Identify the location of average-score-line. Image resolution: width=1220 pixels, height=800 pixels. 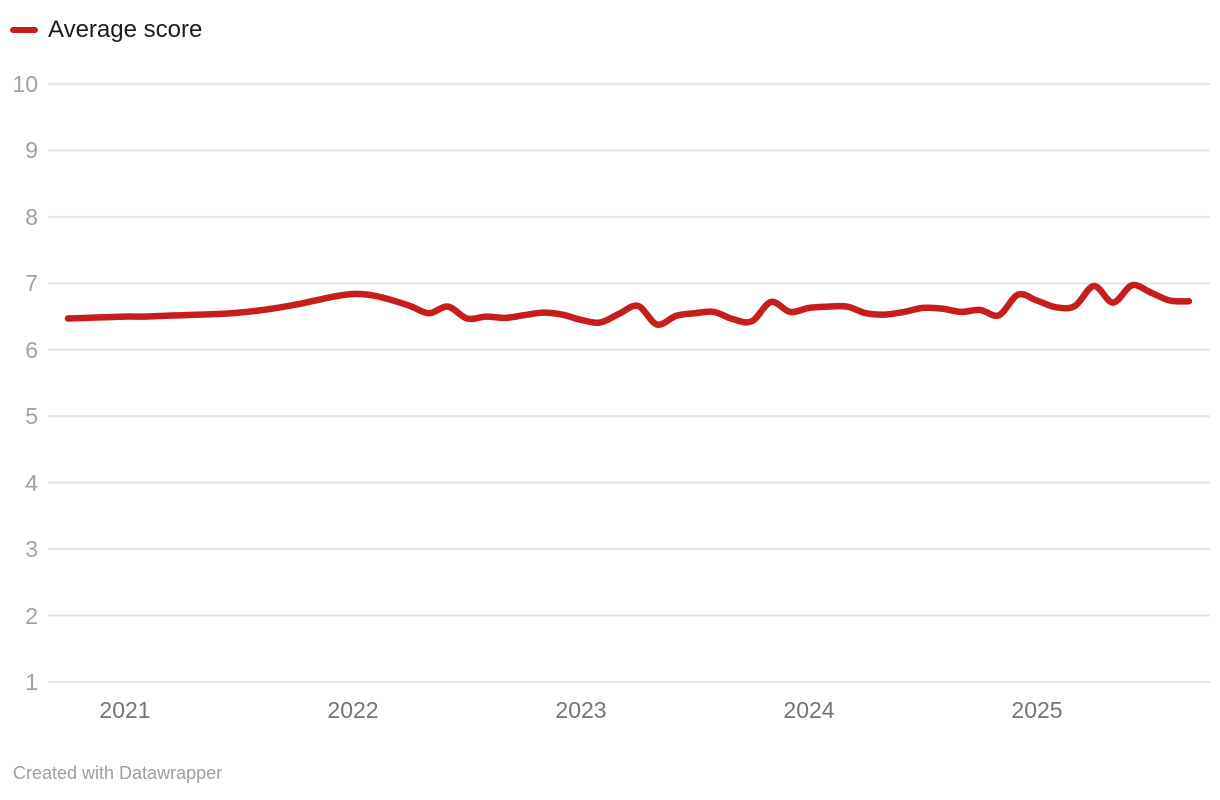
(628, 304).